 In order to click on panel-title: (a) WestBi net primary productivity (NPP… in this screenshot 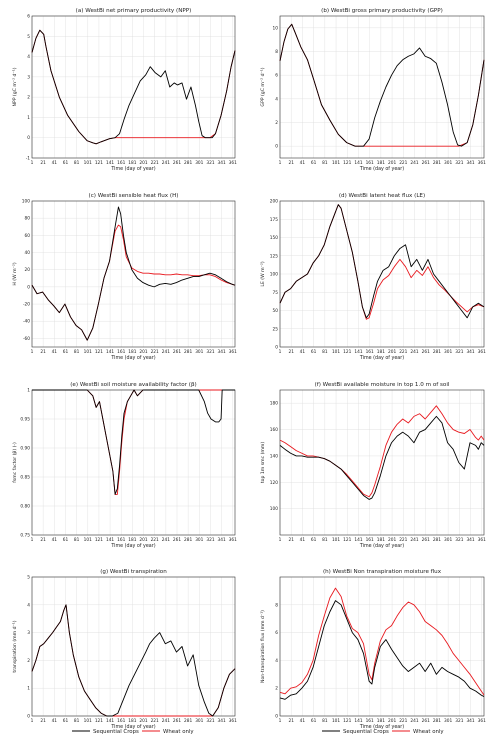, I will do `click(134, 11)`.